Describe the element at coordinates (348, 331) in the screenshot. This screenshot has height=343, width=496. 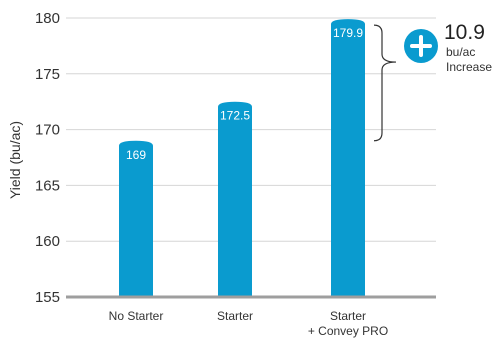
I see `x-category-label: + Convey PRO` at that location.